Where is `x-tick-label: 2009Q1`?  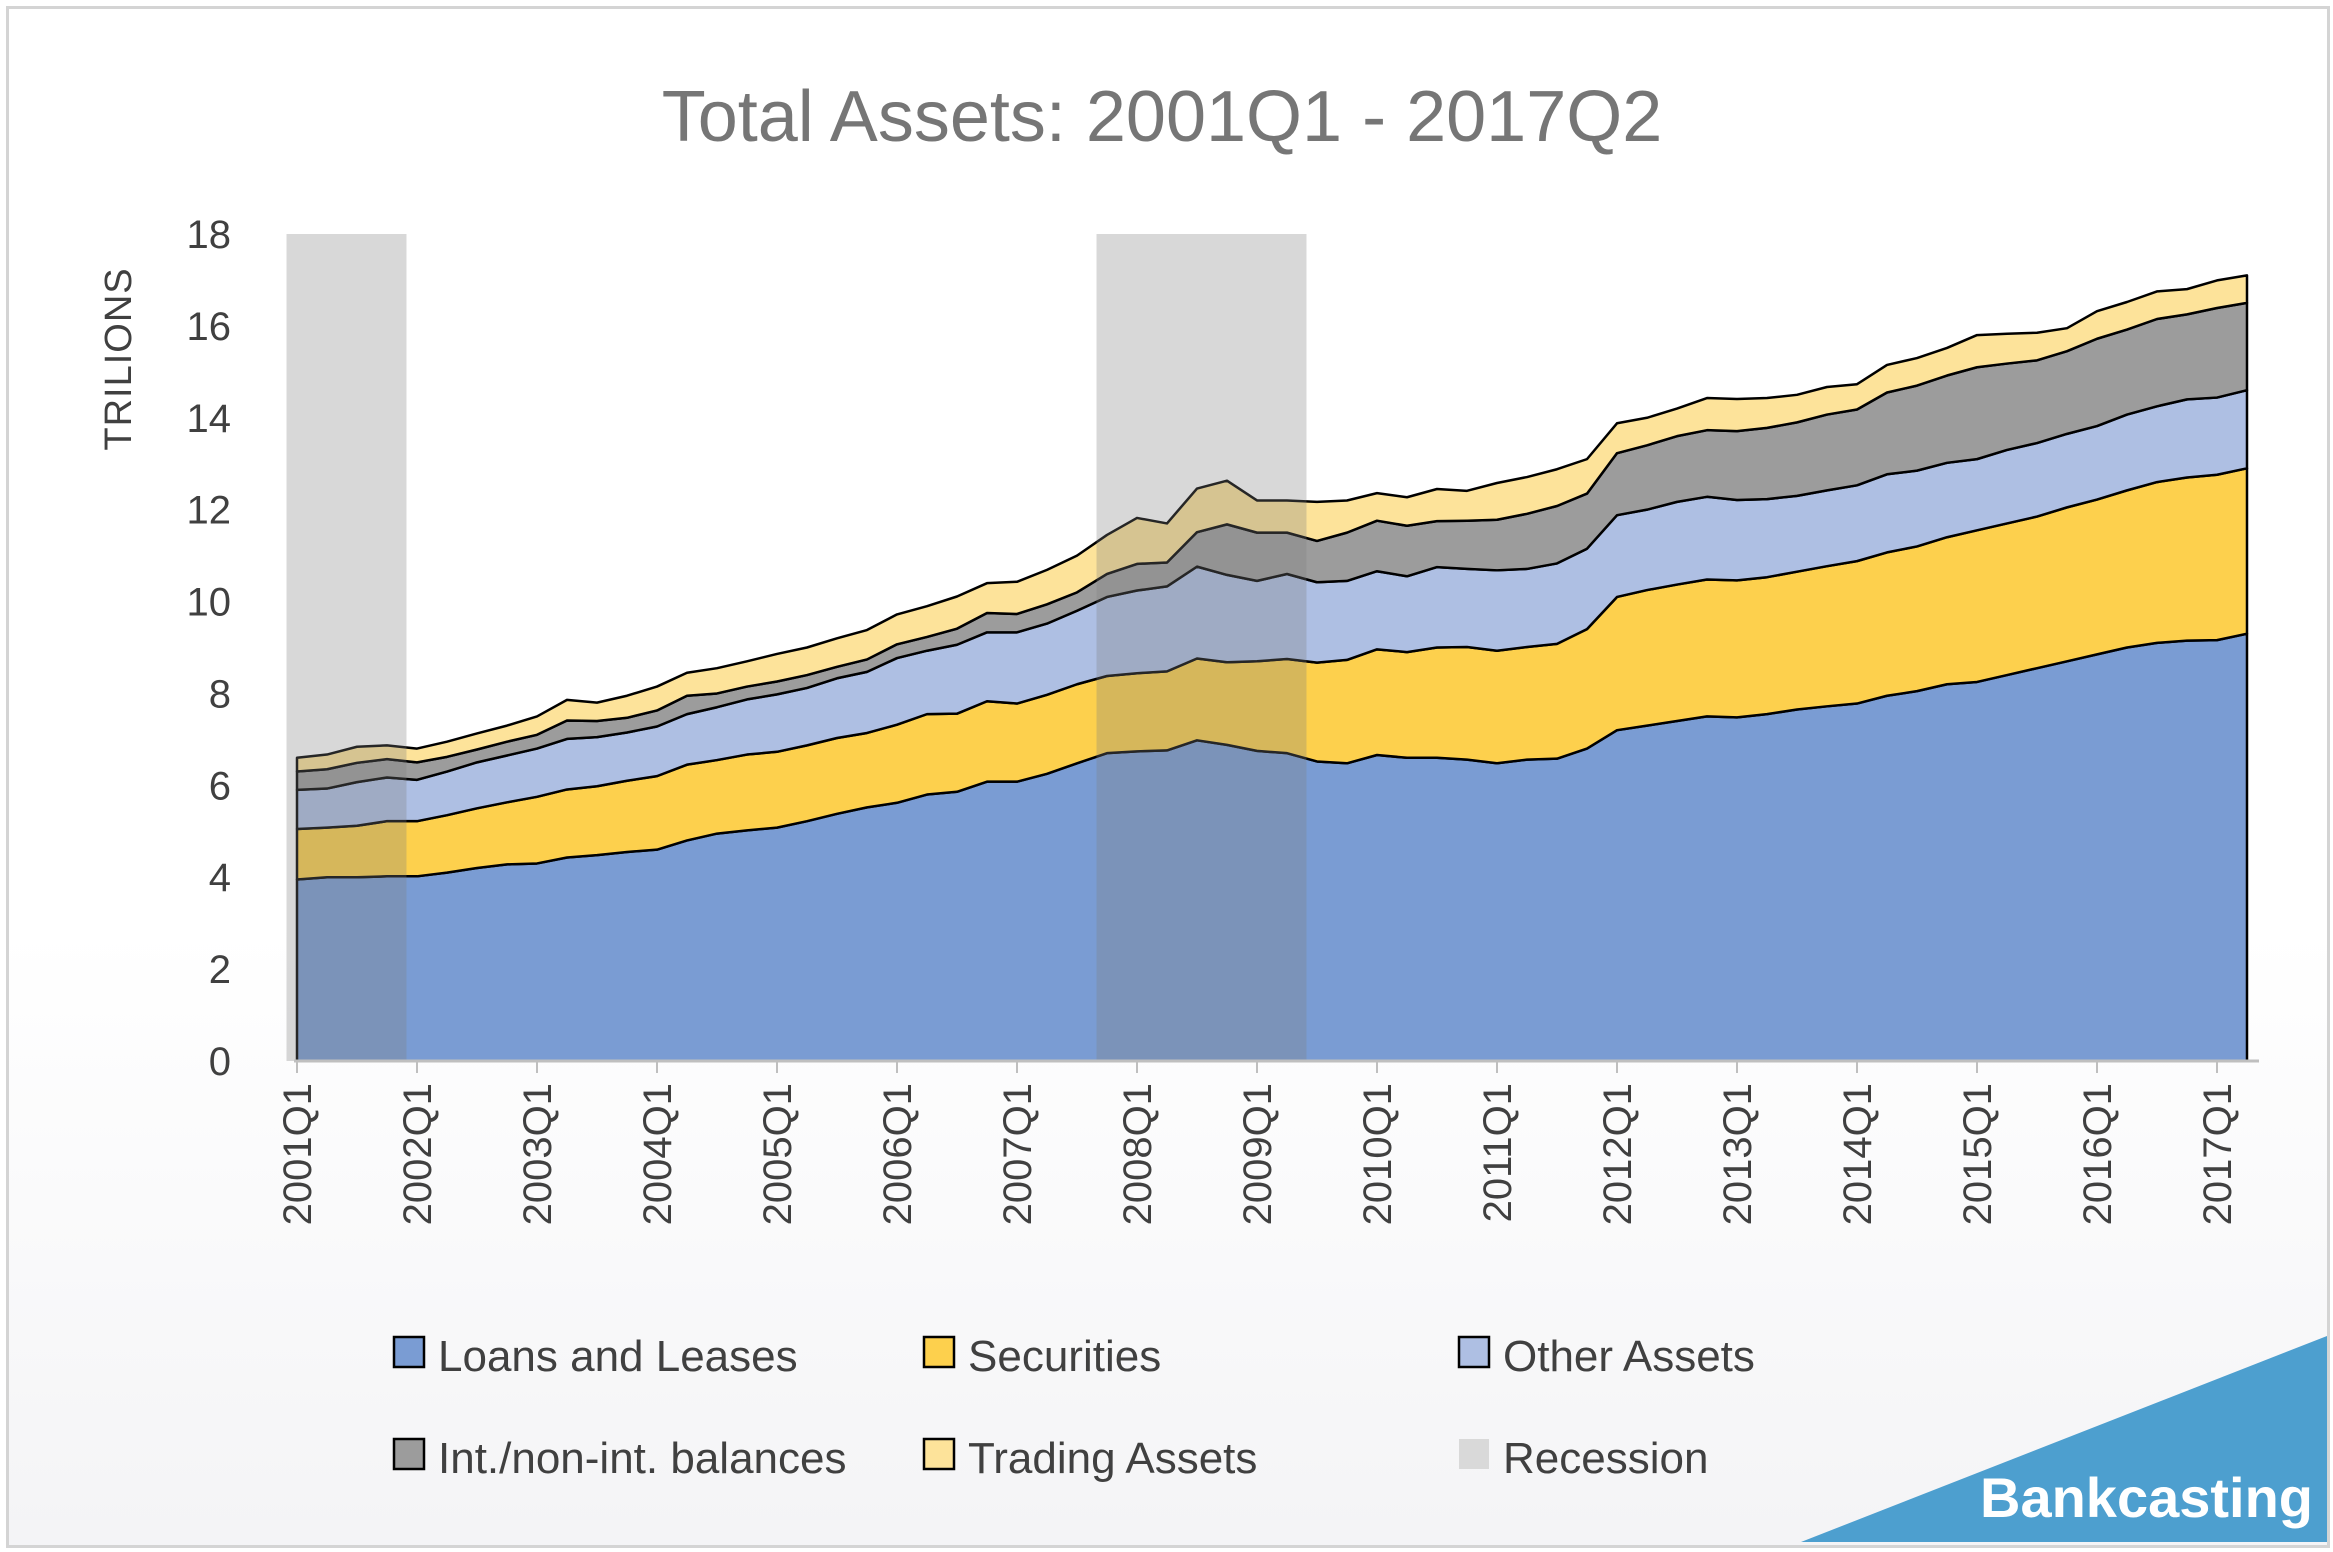
x-tick-label: 2009Q1 is located at coordinates (1258, 1154).